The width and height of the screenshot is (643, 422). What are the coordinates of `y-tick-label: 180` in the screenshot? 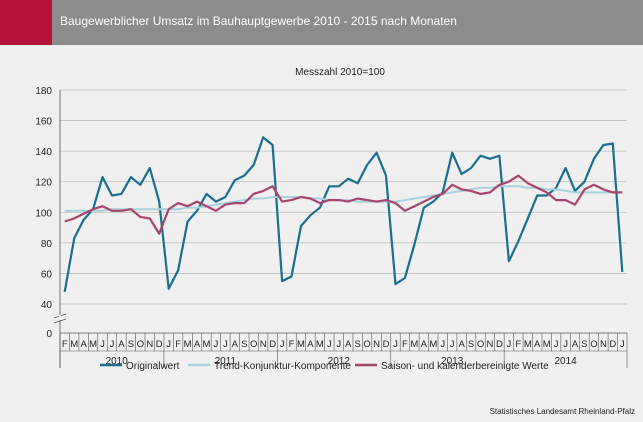 It's located at (43, 91).